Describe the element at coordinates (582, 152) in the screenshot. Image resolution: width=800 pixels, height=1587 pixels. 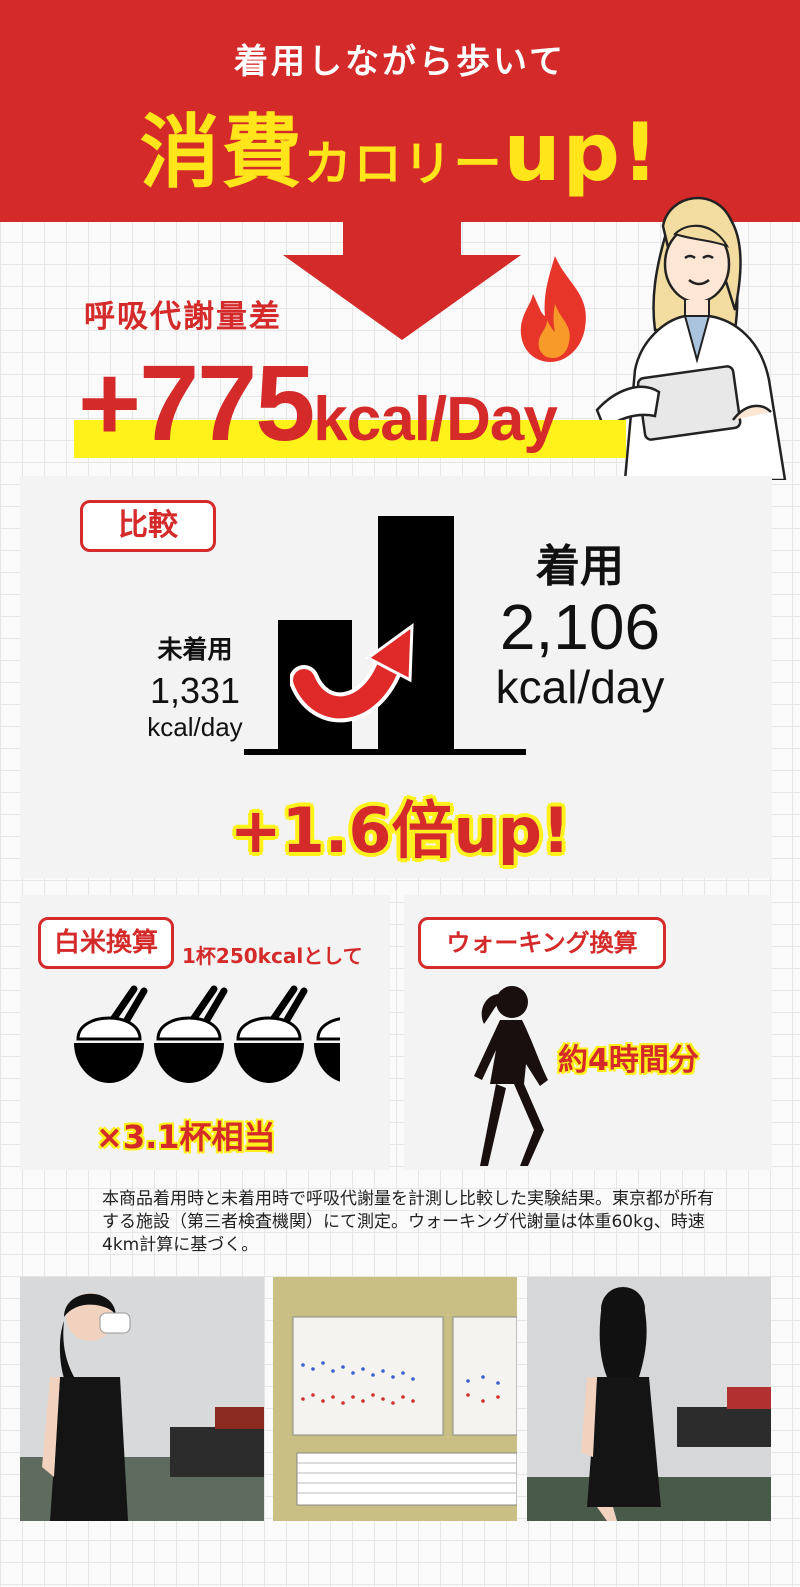
I see `headline-up: up!` at that location.